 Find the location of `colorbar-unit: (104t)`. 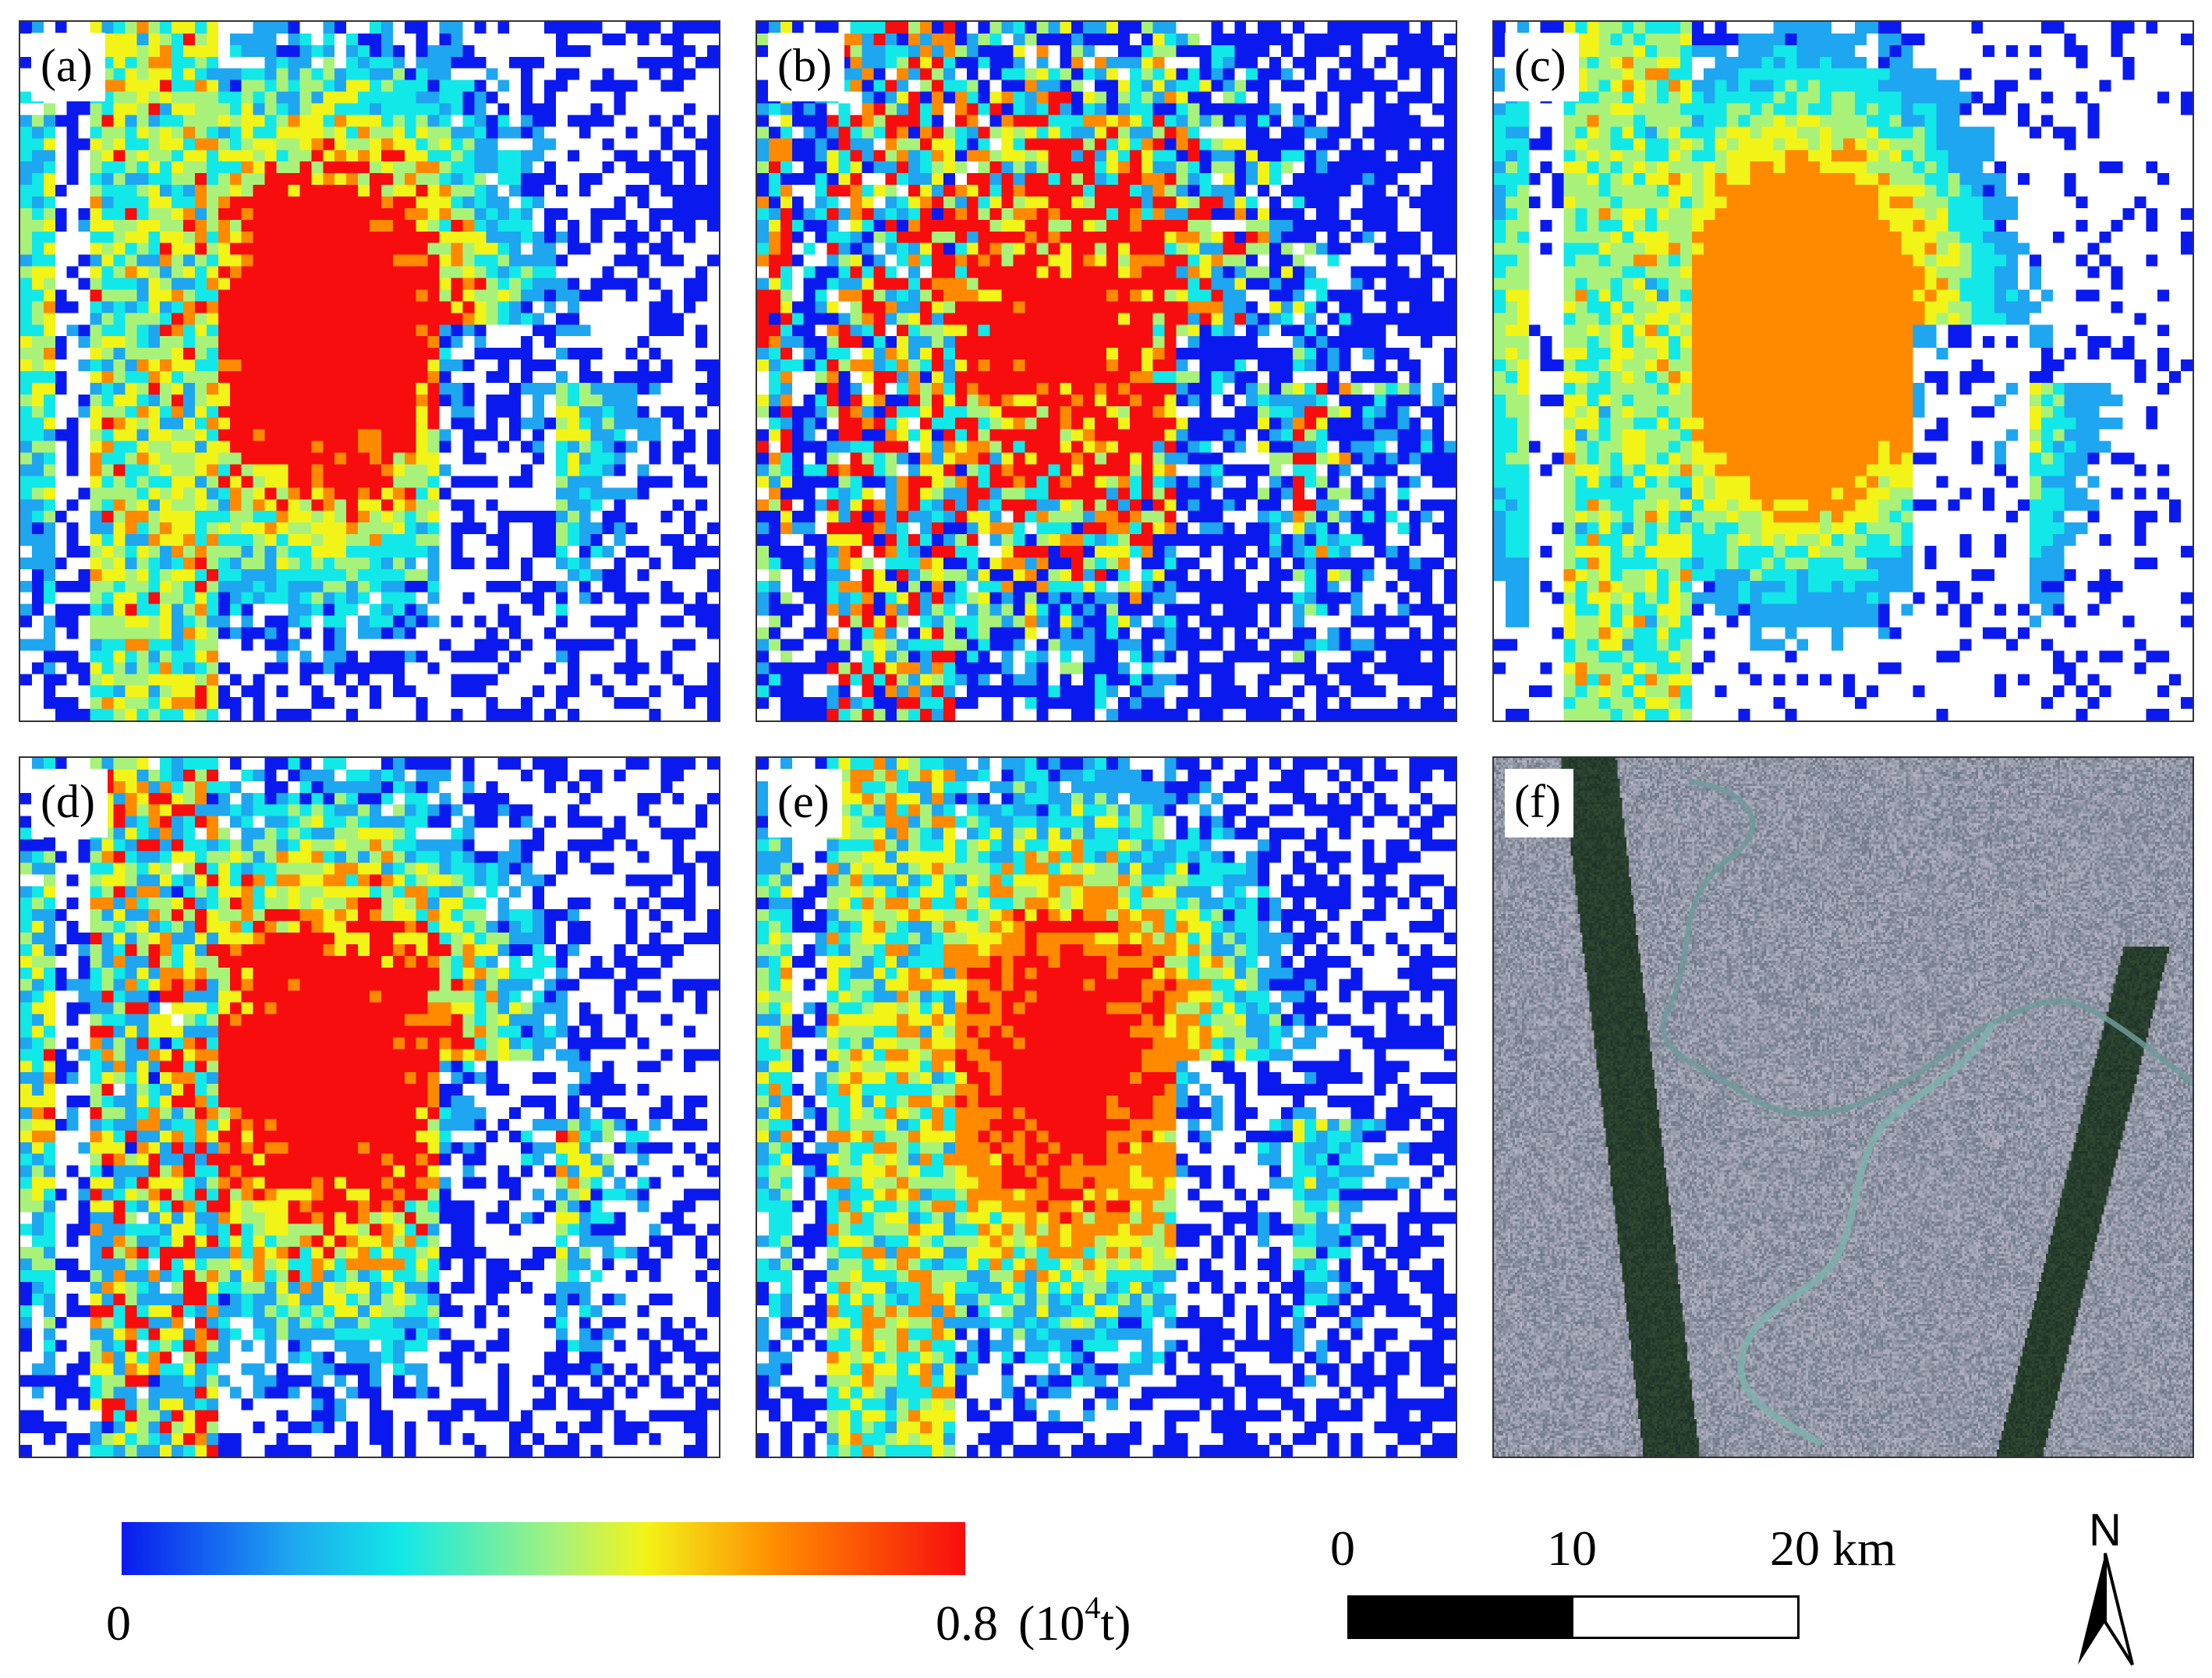

colorbar-unit: (104t) is located at coordinates (1074, 1621).